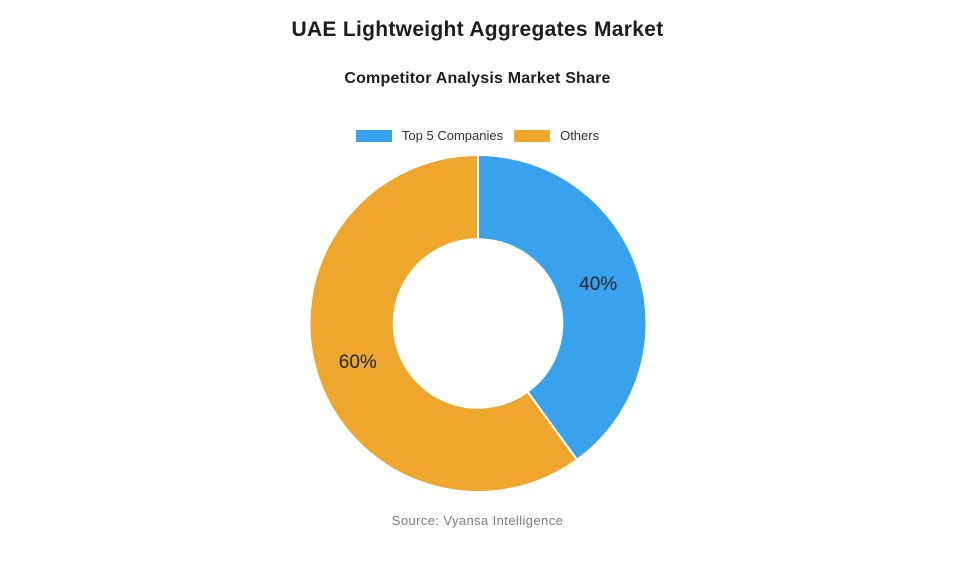 This screenshot has height=573, width=955. I want to click on page-title: UAE Lightweight Aggregates Market, so click(477, 29).